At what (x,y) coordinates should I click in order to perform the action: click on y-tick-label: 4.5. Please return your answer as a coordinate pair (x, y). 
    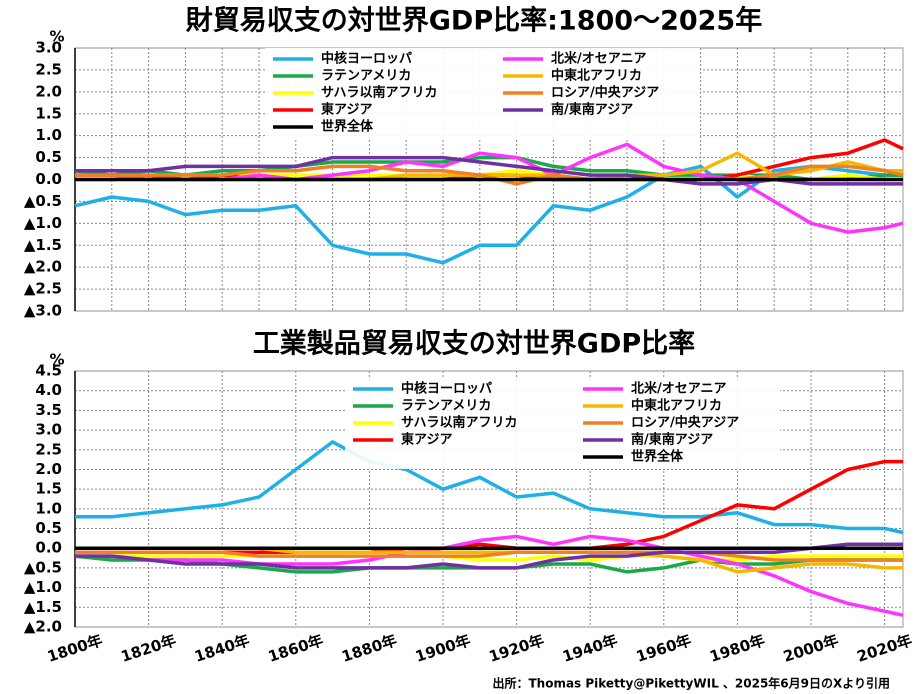
    Looking at the image, I should click on (48, 371).